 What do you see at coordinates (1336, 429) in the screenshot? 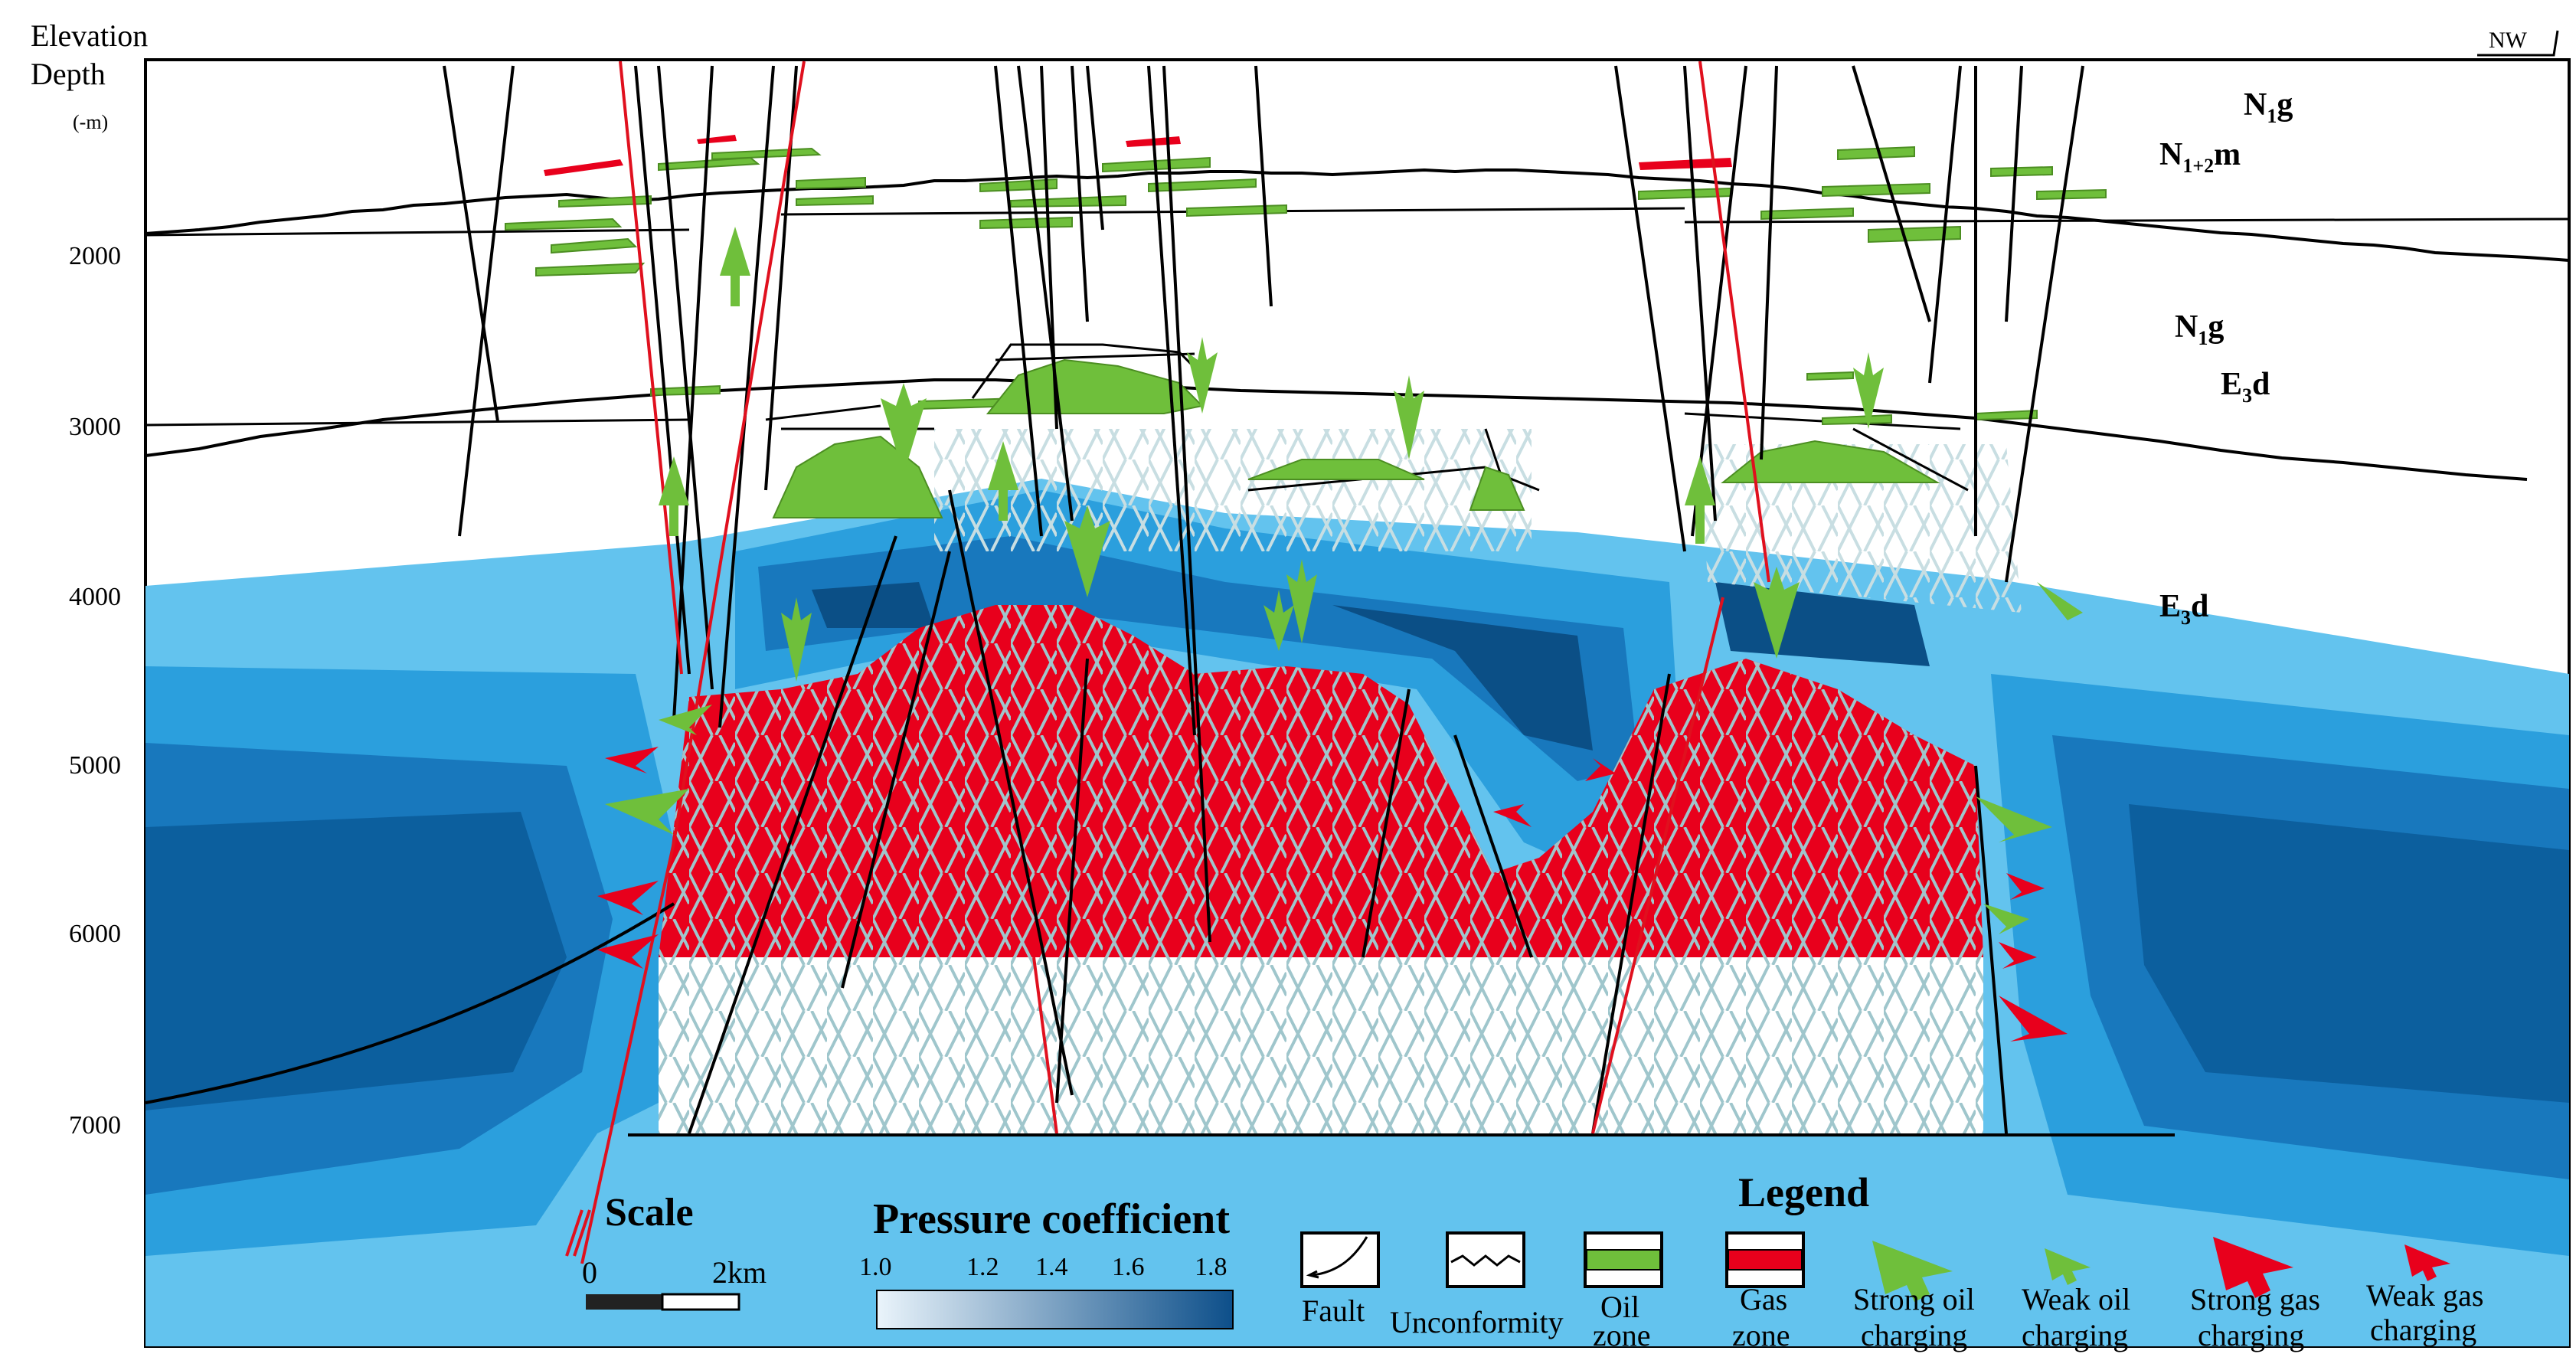
I see `unconformity-middle` at bounding box center [1336, 429].